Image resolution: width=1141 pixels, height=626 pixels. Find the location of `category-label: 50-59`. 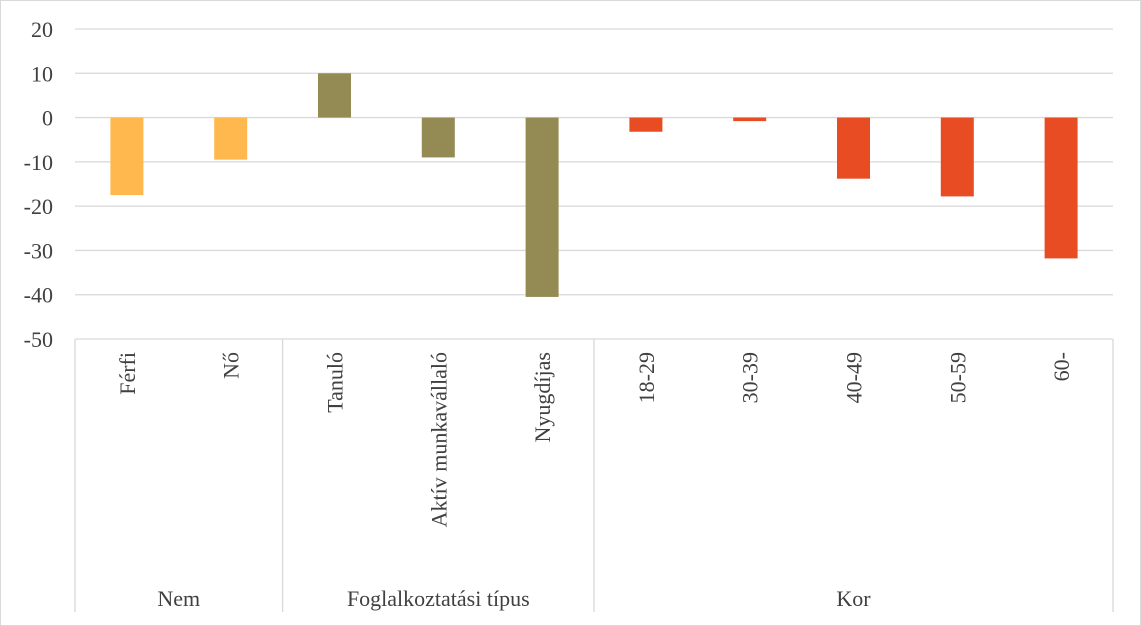

category-label: 50-59 is located at coordinates (957, 377).